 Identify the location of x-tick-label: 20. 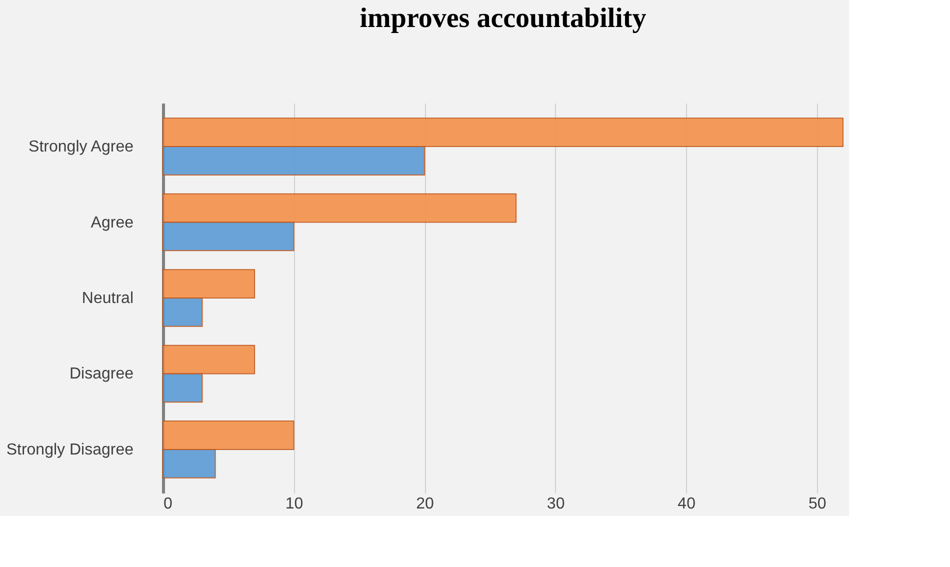
(425, 504).